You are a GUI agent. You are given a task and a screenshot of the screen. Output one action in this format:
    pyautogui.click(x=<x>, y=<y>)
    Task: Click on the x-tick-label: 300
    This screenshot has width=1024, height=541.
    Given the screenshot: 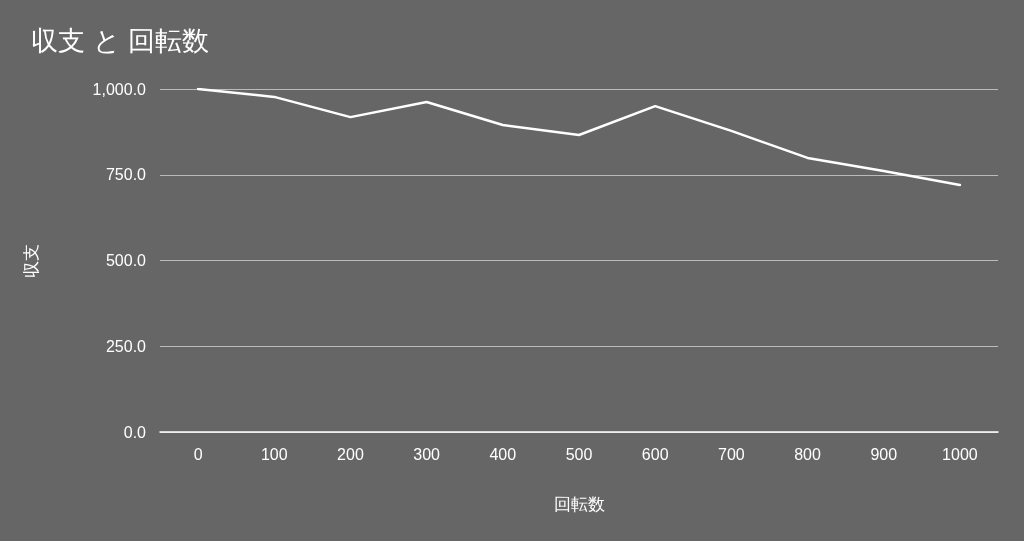 What is the action you would take?
    pyautogui.click(x=427, y=454)
    